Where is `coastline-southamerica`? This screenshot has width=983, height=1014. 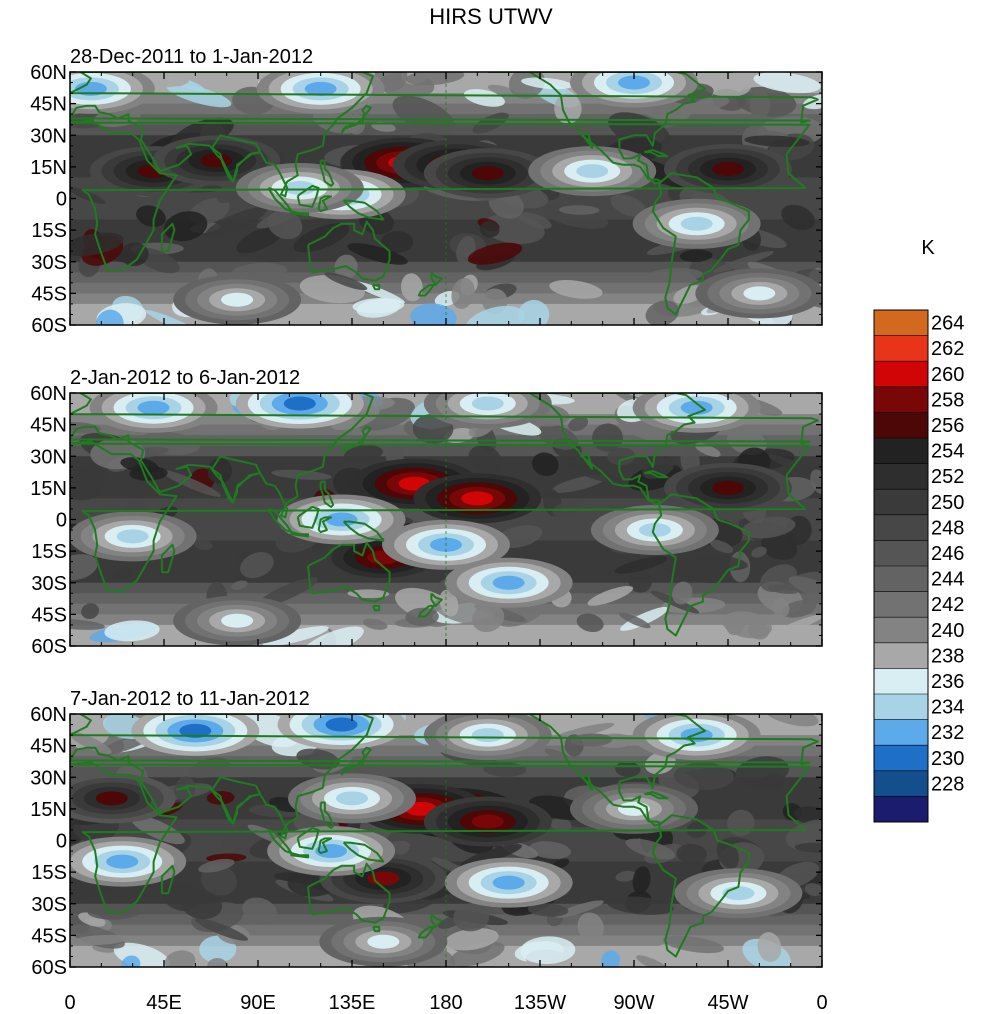 coastline-southamerica is located at coordinates (700, 244).